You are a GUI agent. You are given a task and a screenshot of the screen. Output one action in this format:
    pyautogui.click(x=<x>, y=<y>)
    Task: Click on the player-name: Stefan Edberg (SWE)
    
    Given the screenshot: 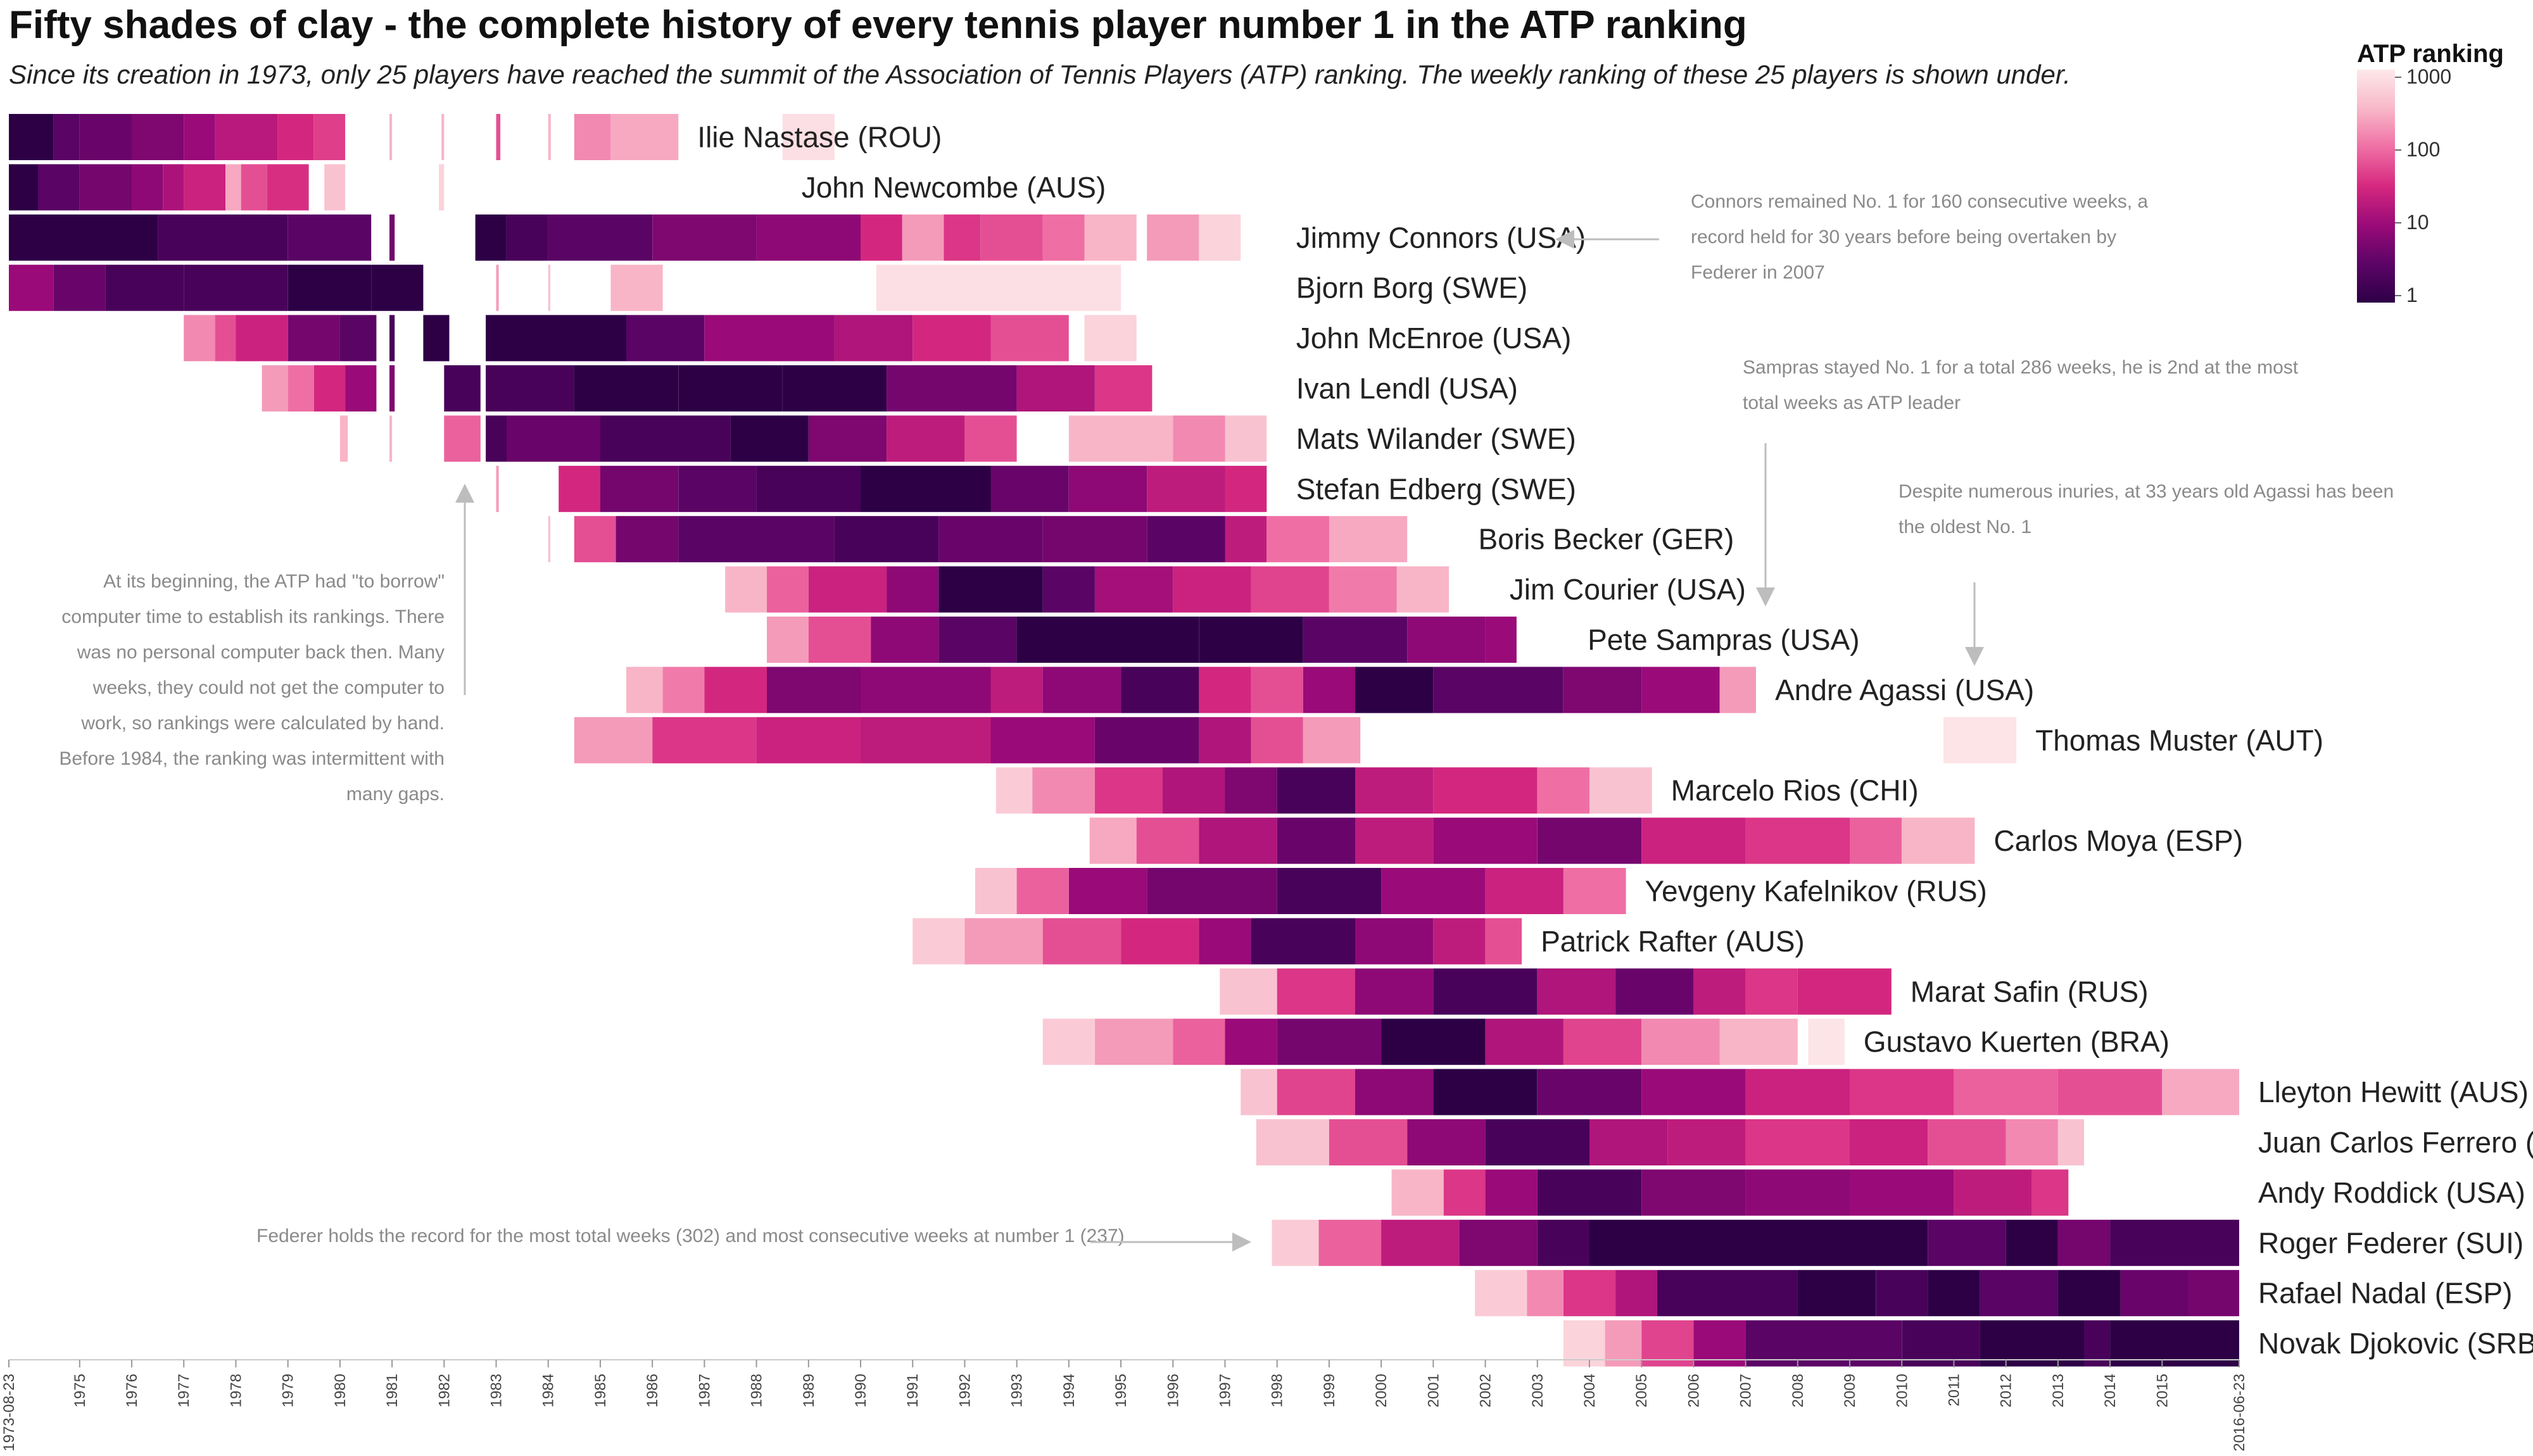 What is the action you would take?
    pyautogui.click(x=1436, y=488)
    